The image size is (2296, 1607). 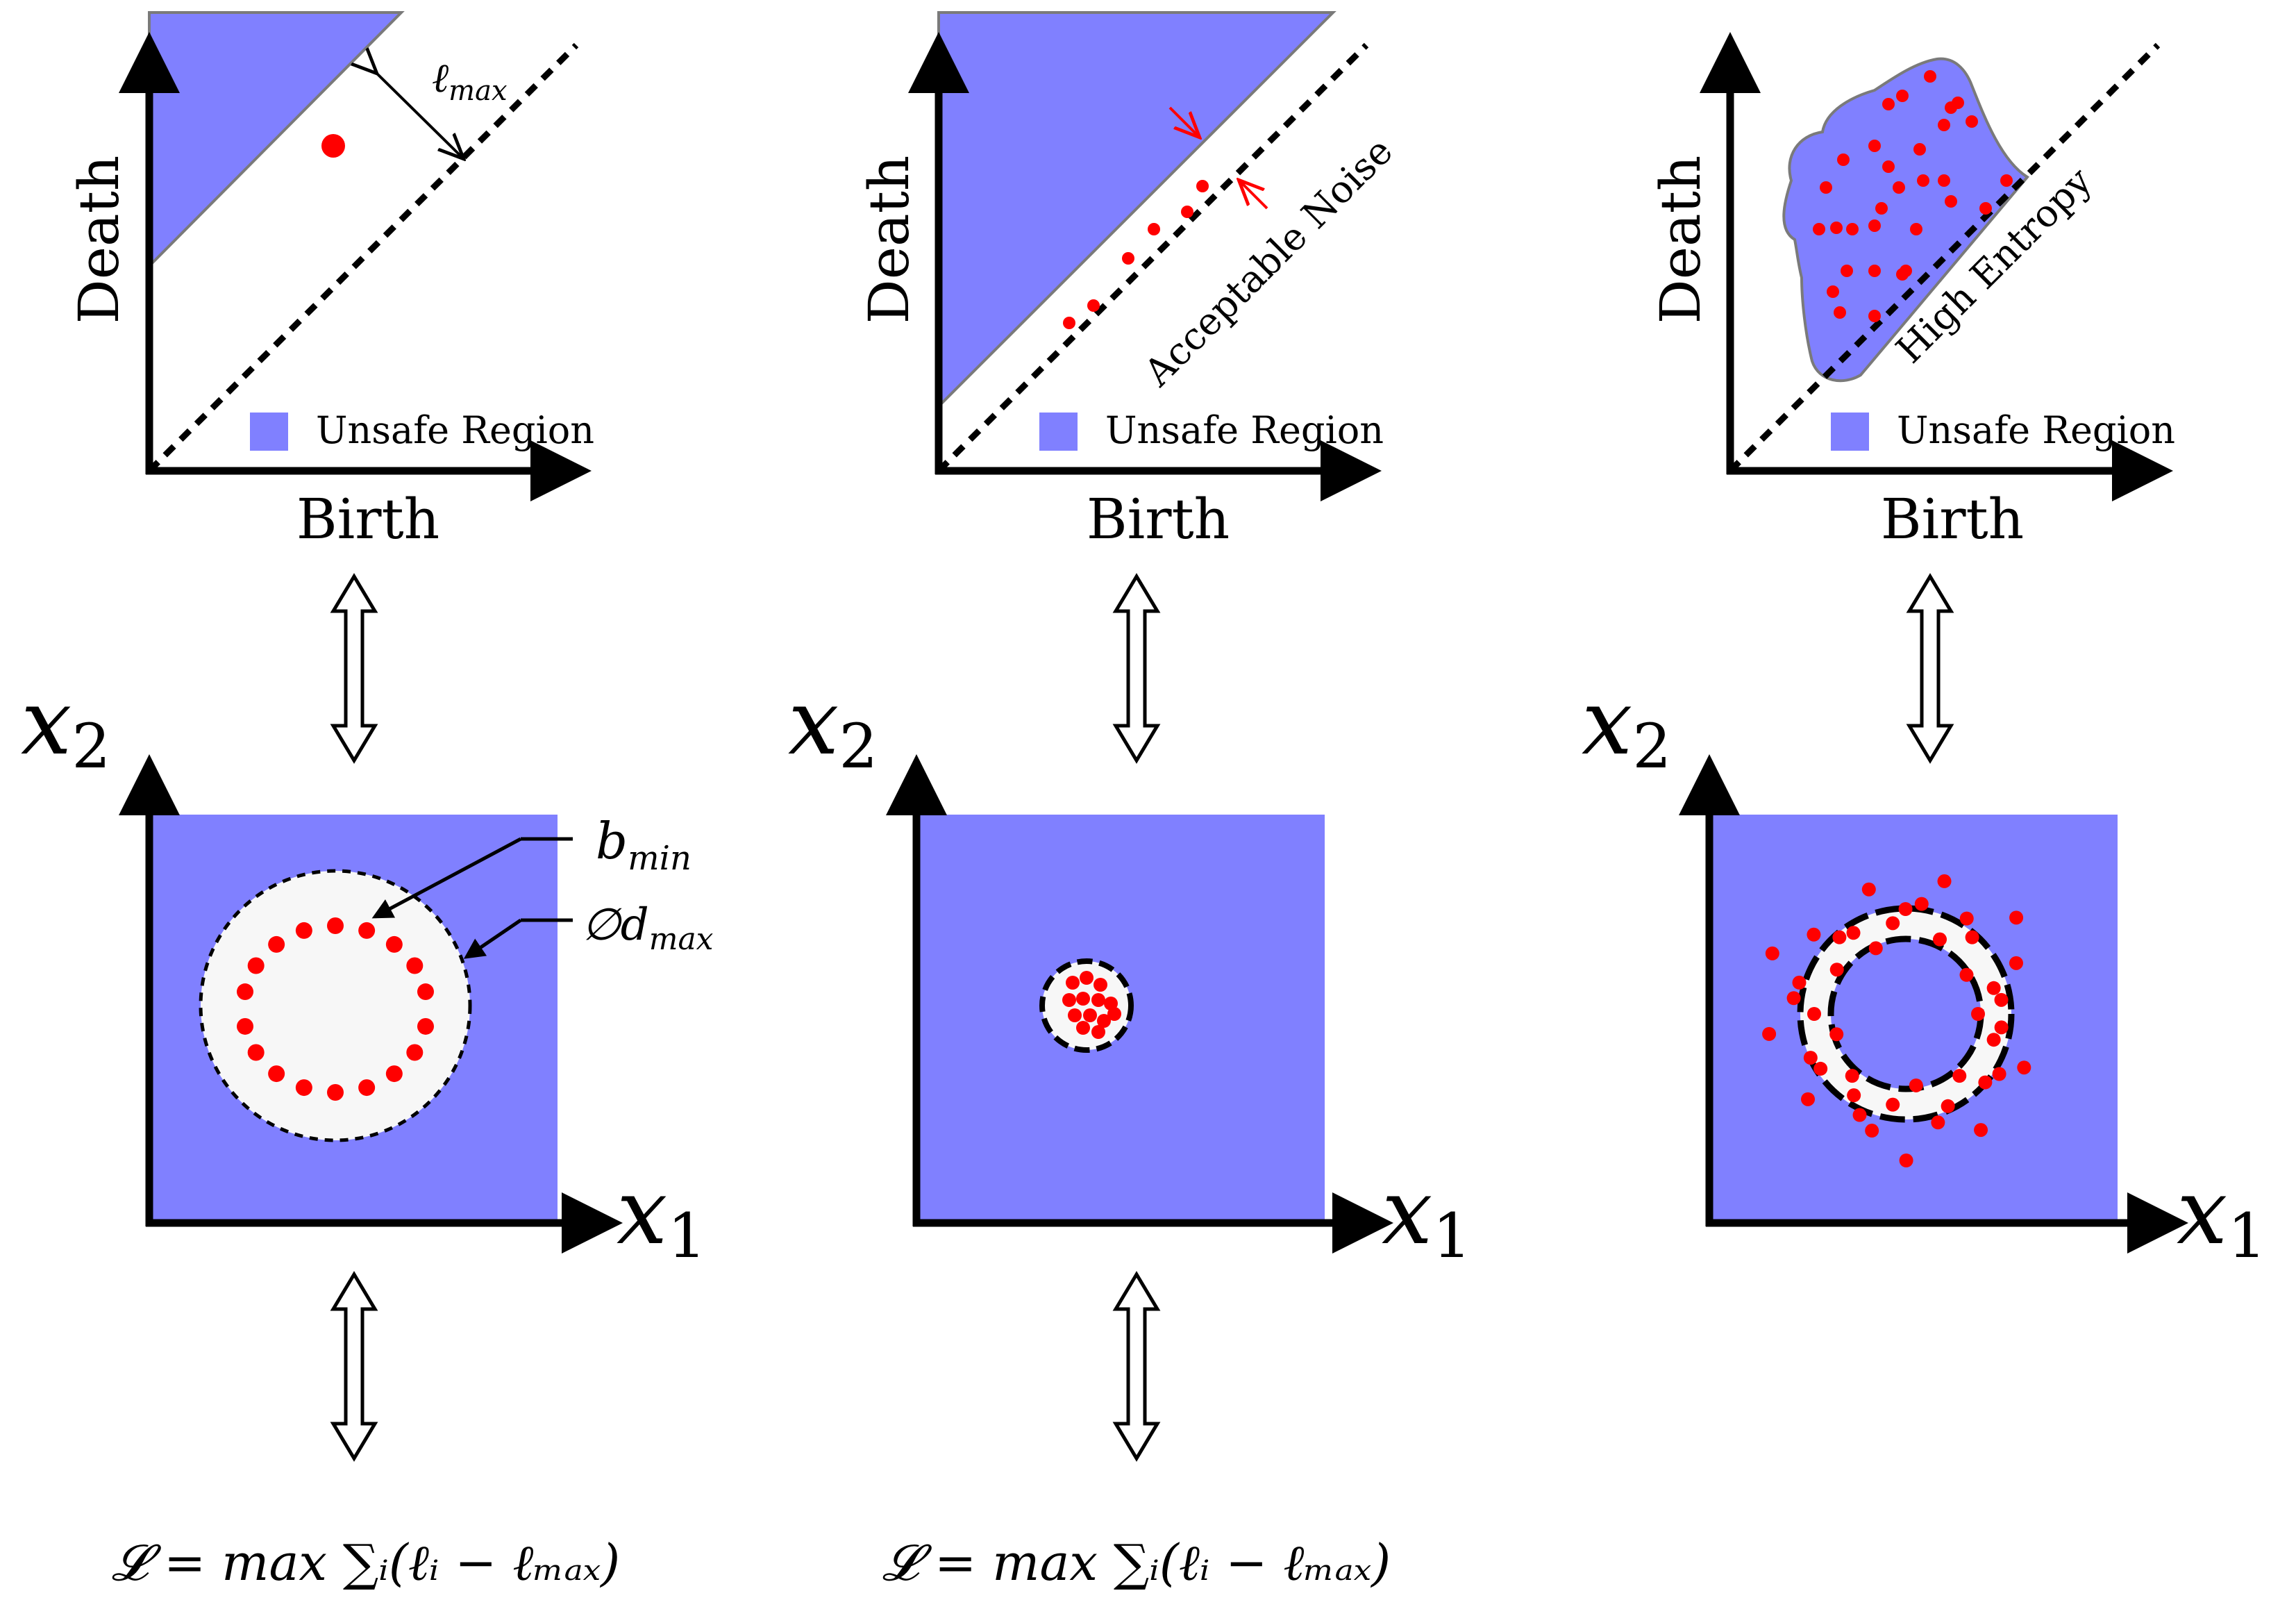 What do you see at coordinates (367, 970) in the screenshot?
I see `left-data-space: bmin ∅dmax x1 x2` at bounding box center [367, 970].